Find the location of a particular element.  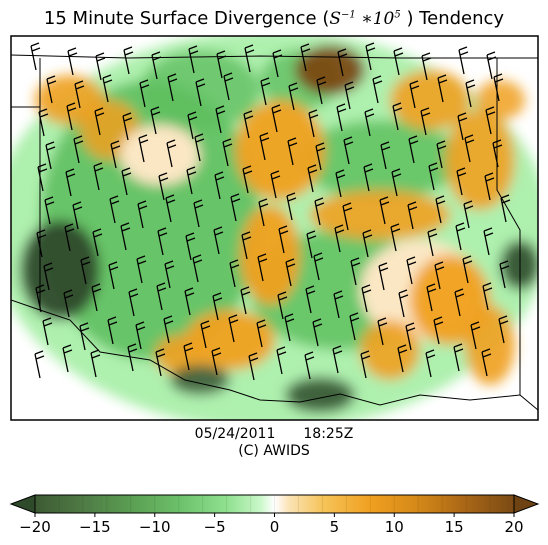

colorbar-tick-label: 5 is located at coordinates (334, 527).